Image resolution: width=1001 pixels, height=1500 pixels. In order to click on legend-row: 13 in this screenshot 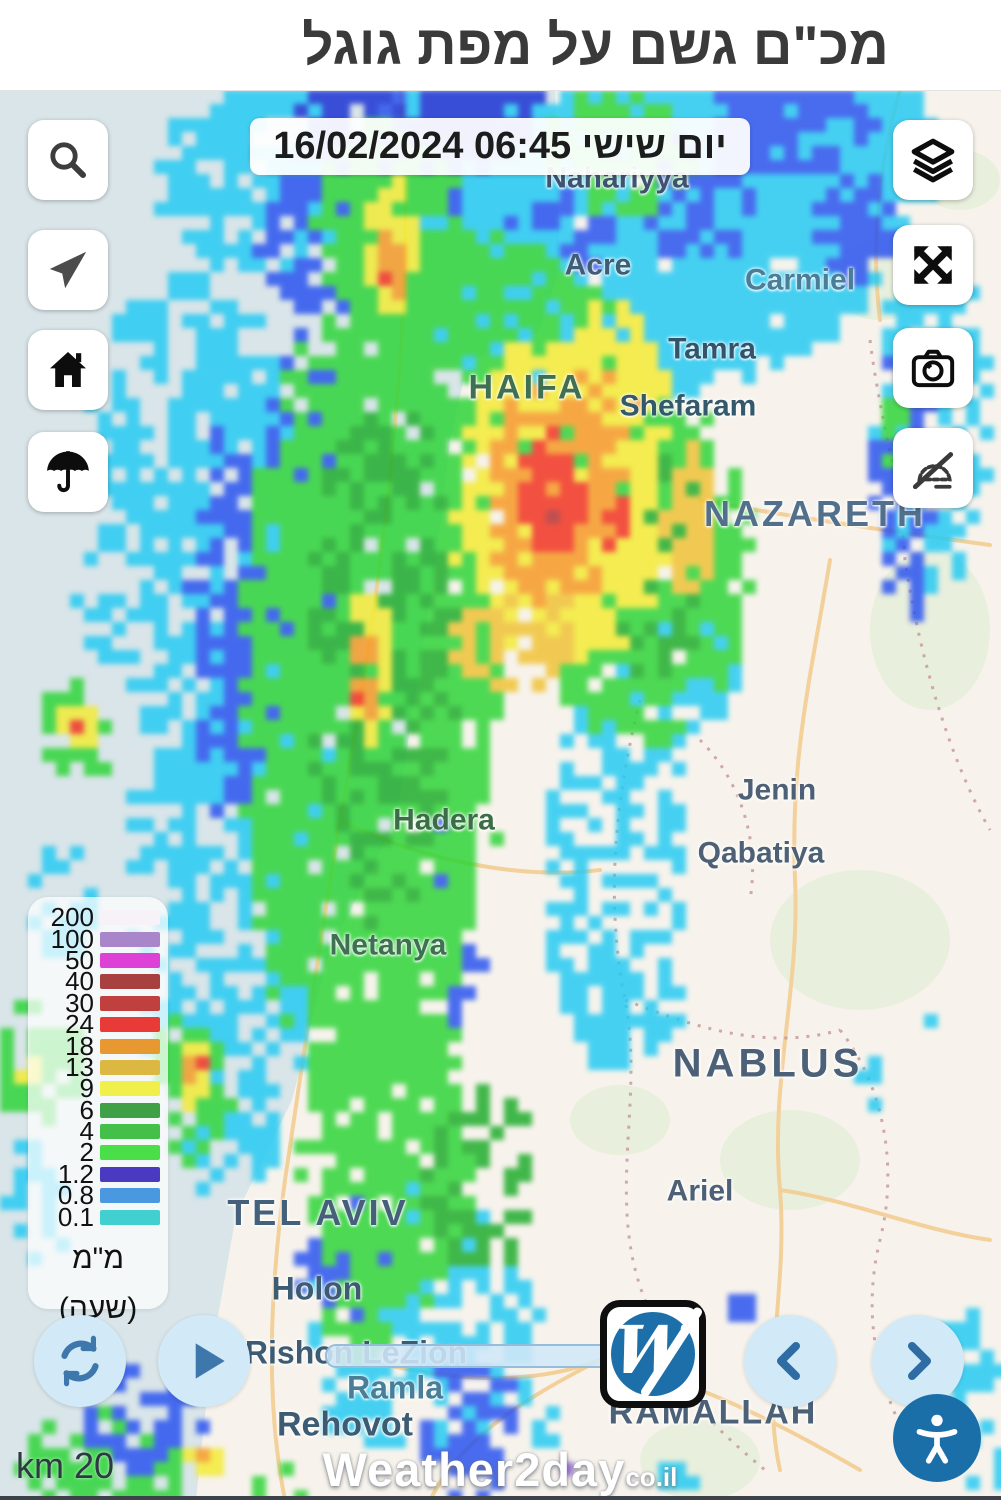, I will do `click(98, 1067)`.